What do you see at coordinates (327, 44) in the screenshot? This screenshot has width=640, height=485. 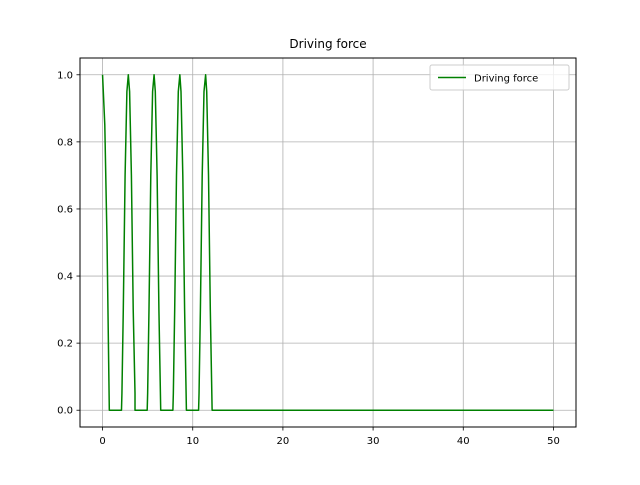 I see `chart-title: Driving force` at bounding box center [327, 44].